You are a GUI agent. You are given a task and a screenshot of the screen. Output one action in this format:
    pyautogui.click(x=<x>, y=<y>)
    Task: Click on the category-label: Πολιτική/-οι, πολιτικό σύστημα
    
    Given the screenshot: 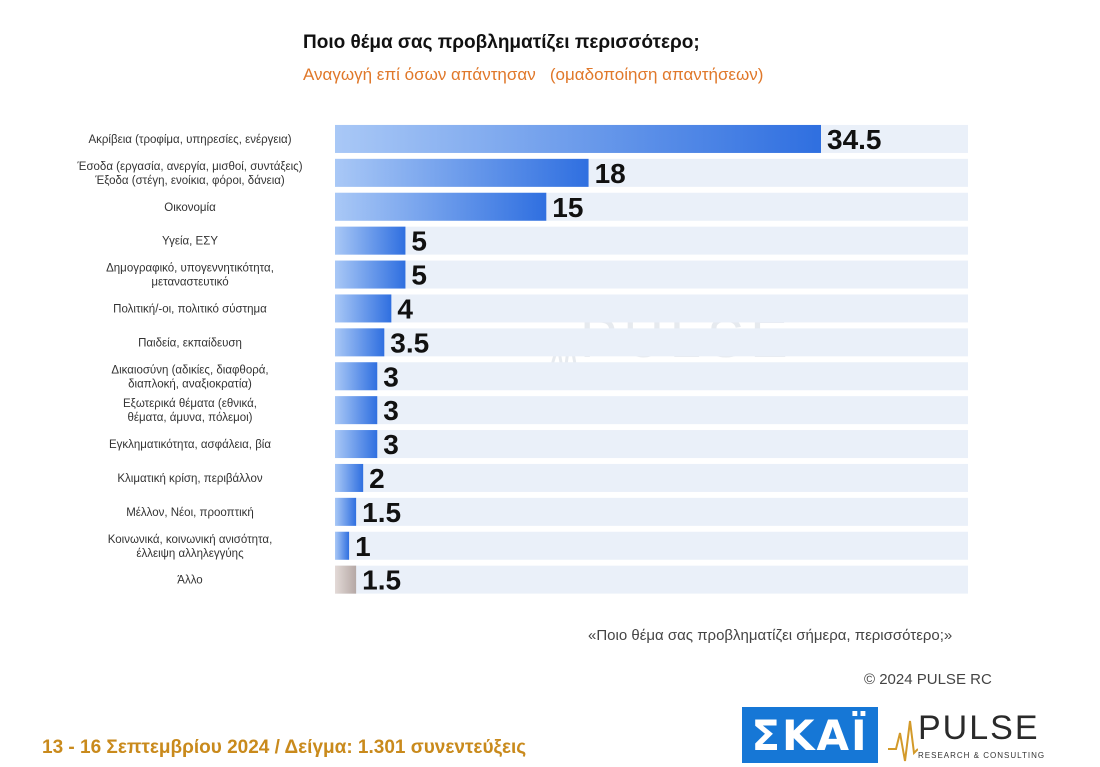 What is the action you would take?
    pyautogui.click(x=190, y=309)
    